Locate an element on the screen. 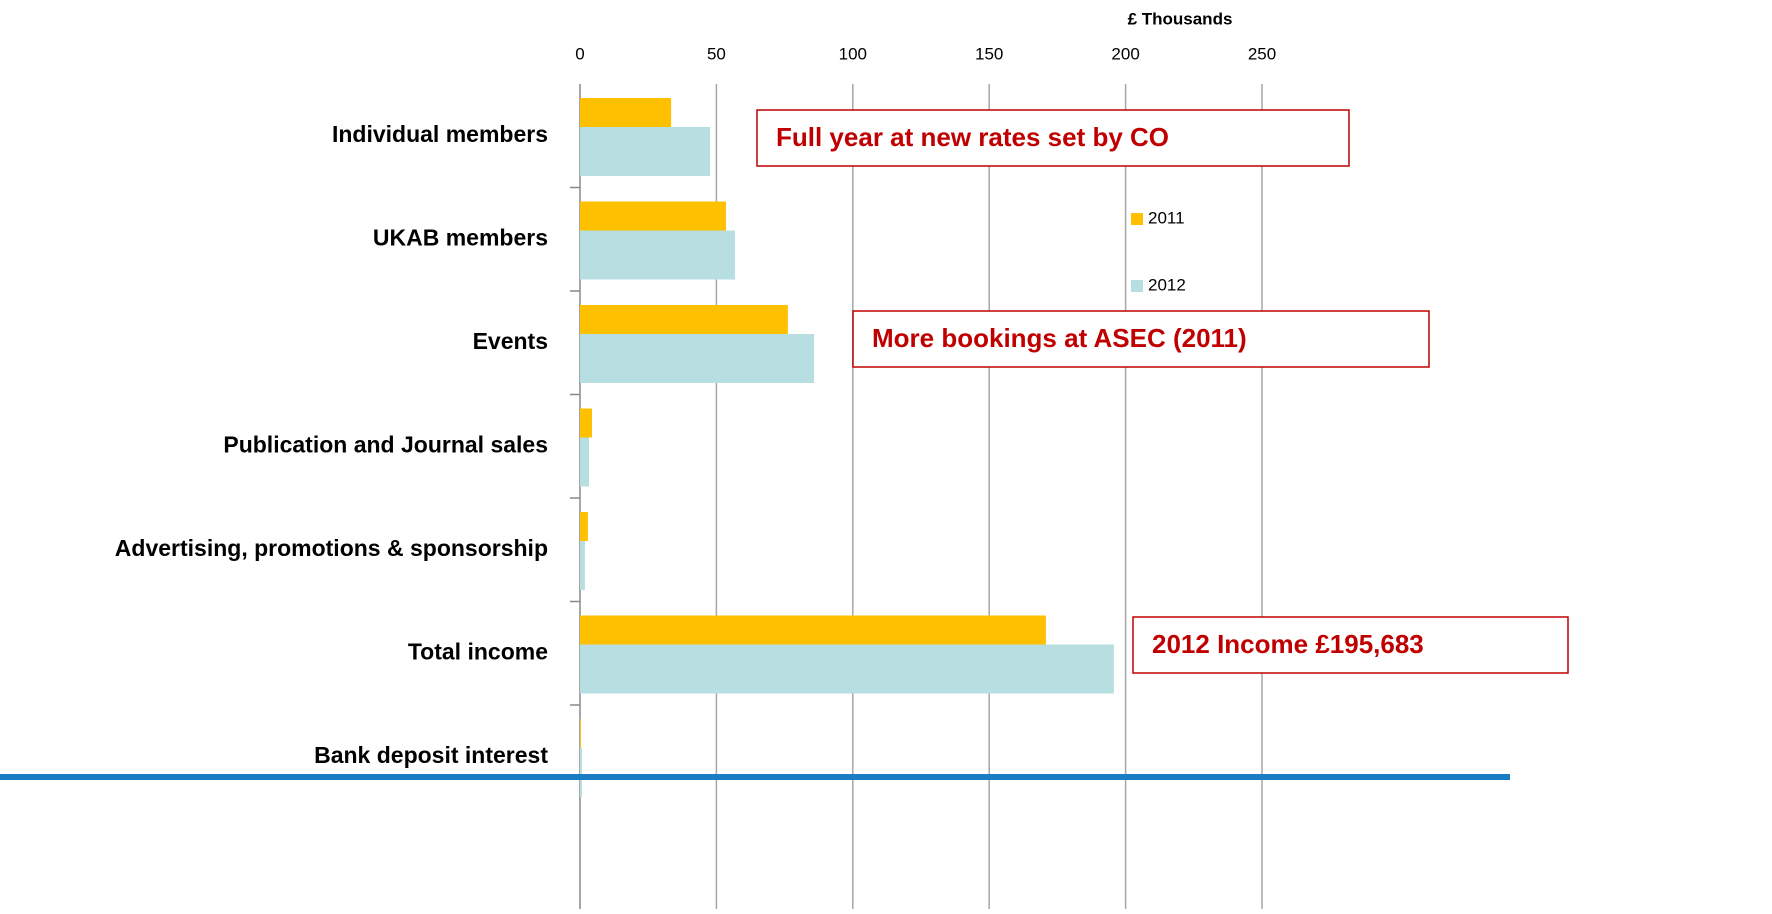 Image resolution: width=1772 pixels, height=914 pixels. y-tick-label: UKAB members is located at coordinates (460, 237).